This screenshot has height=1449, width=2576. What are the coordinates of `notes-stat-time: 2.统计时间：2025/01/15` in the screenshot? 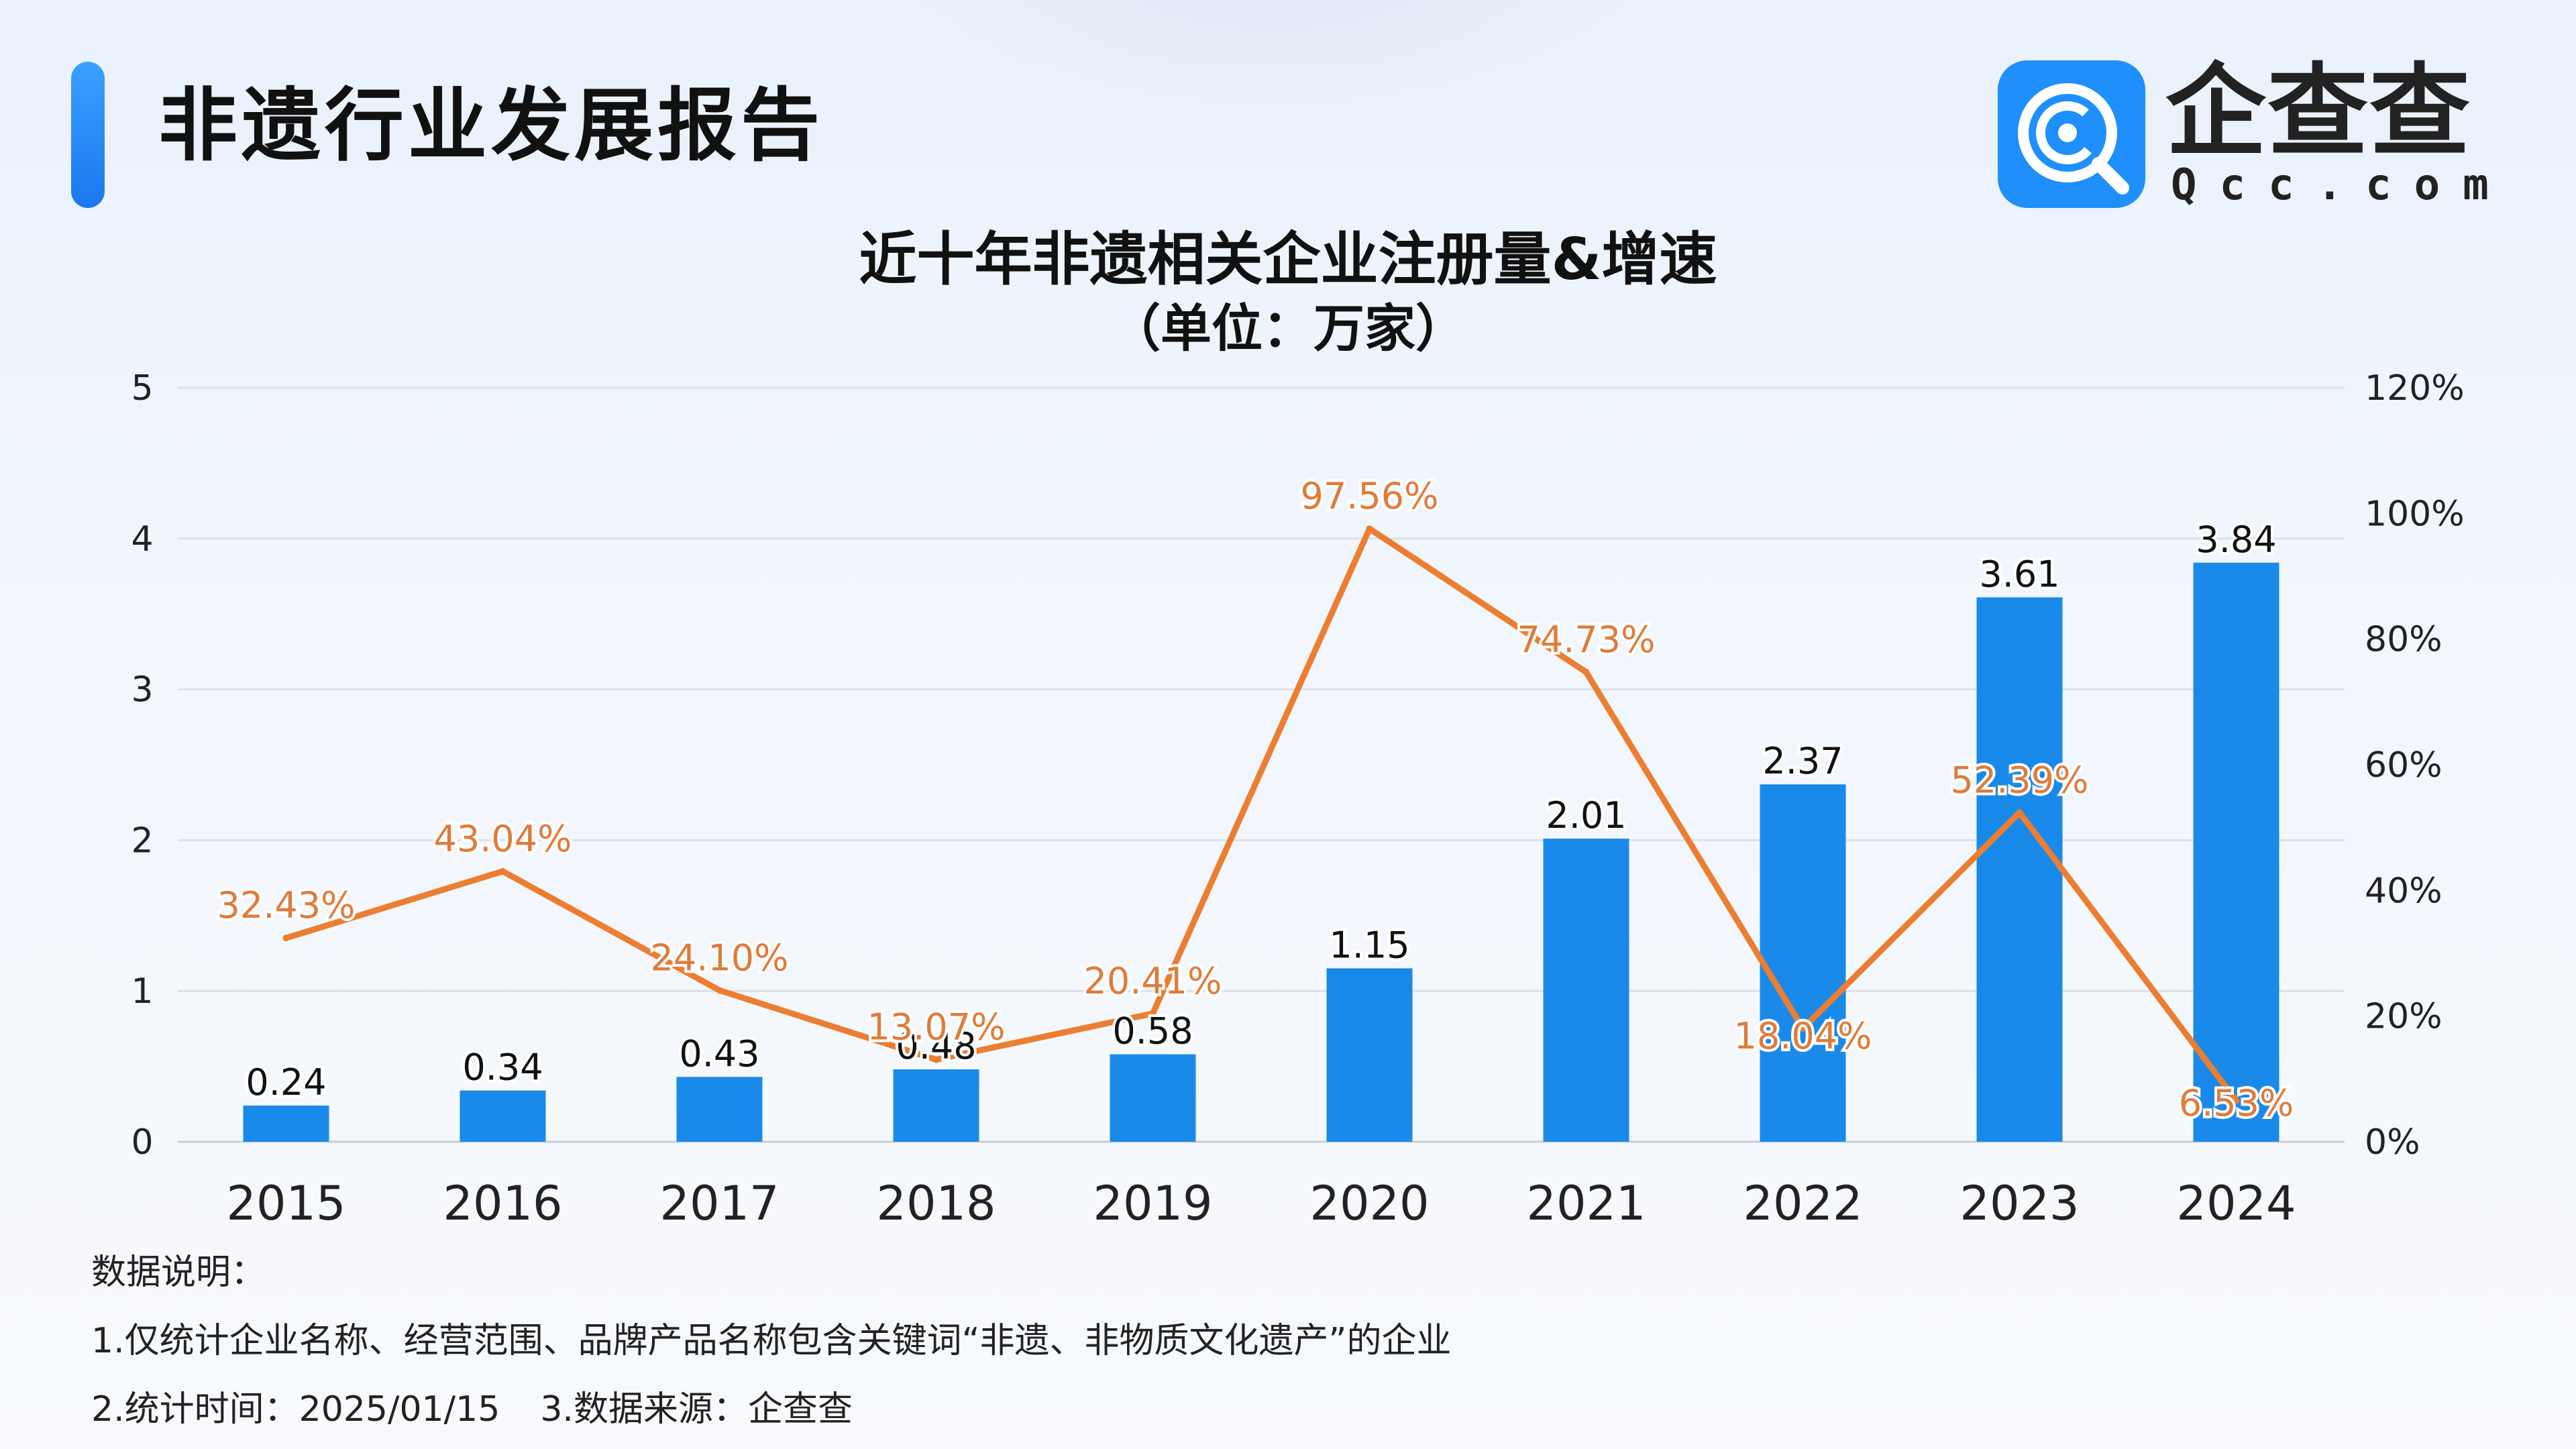 It's located at (295, 1409).